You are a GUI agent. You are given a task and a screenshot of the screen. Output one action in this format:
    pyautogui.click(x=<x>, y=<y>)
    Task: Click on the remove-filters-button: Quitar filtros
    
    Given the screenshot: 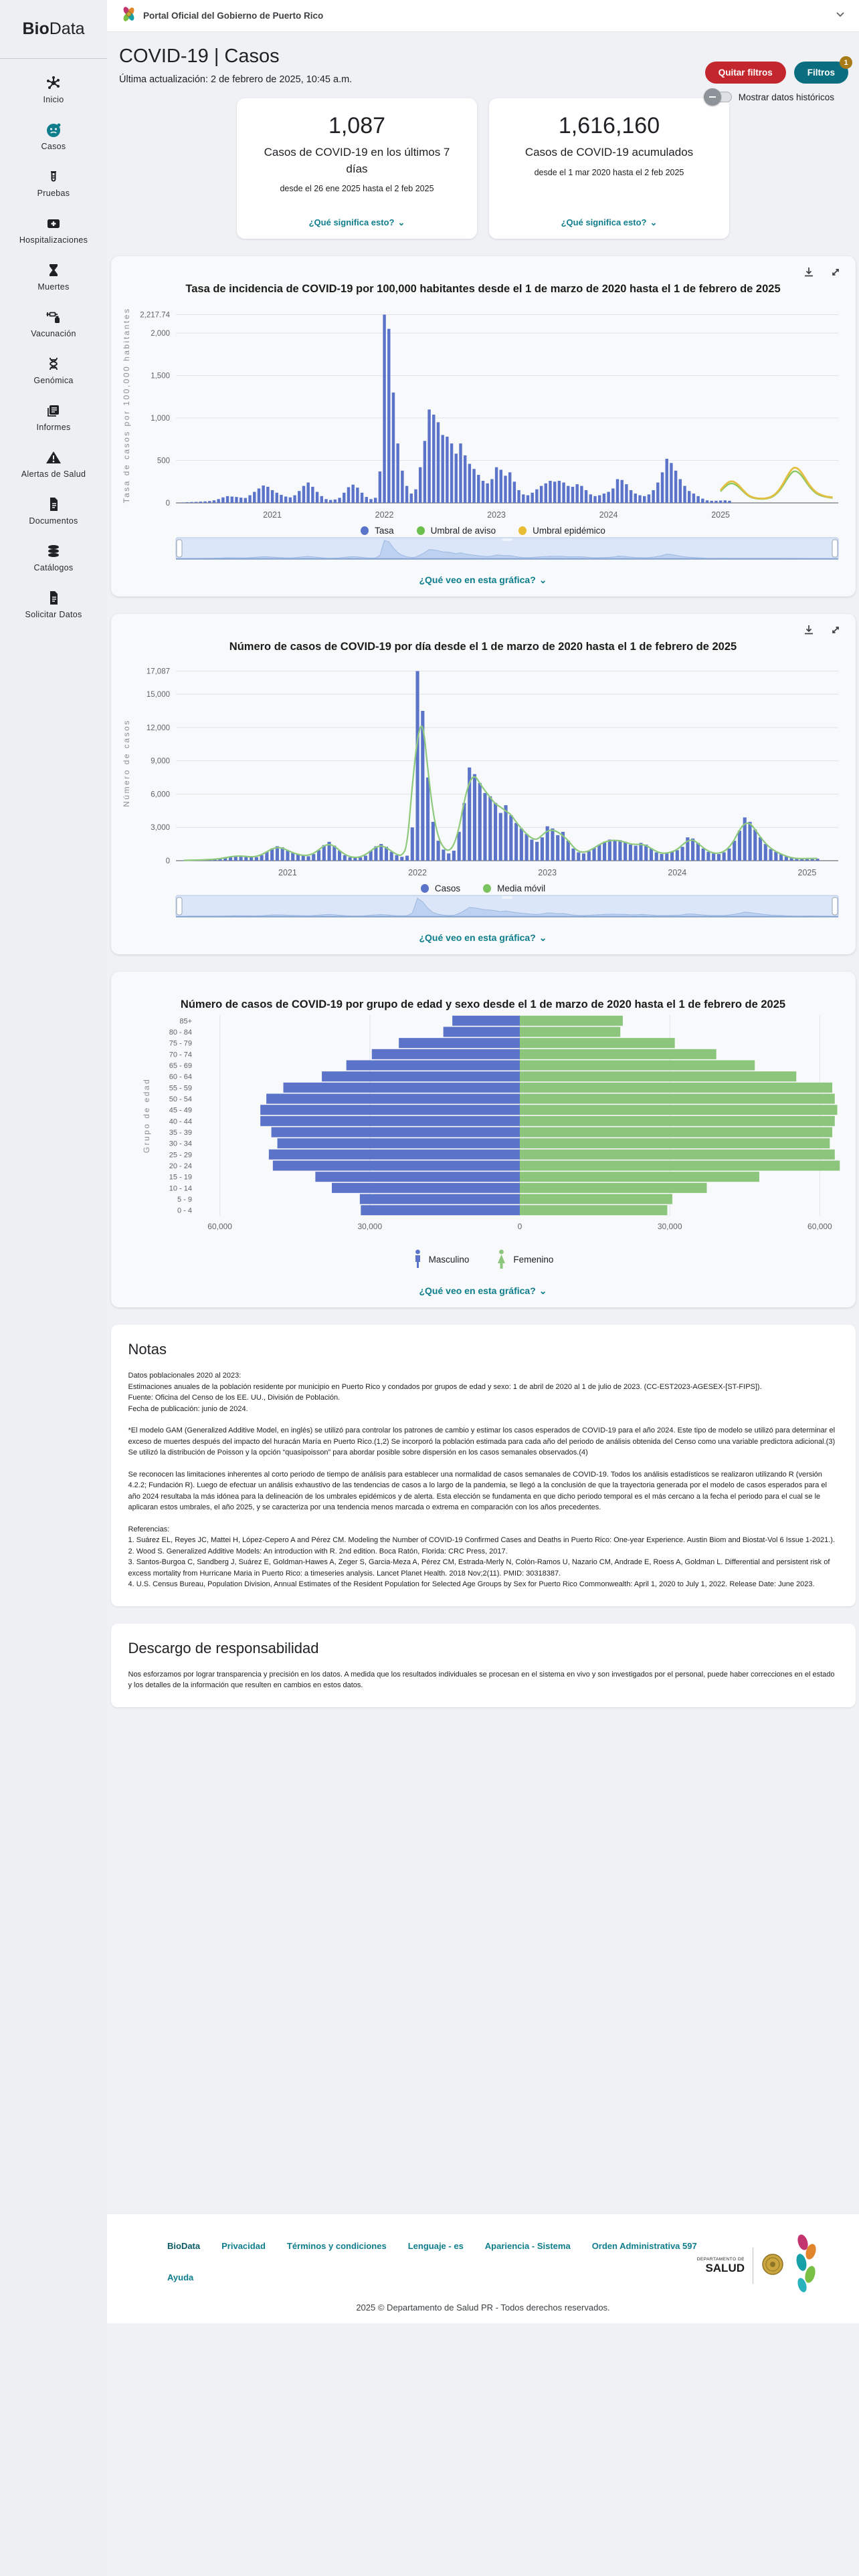 What is the action you would take?
    pyautogui.click(x=745, y=73)
    